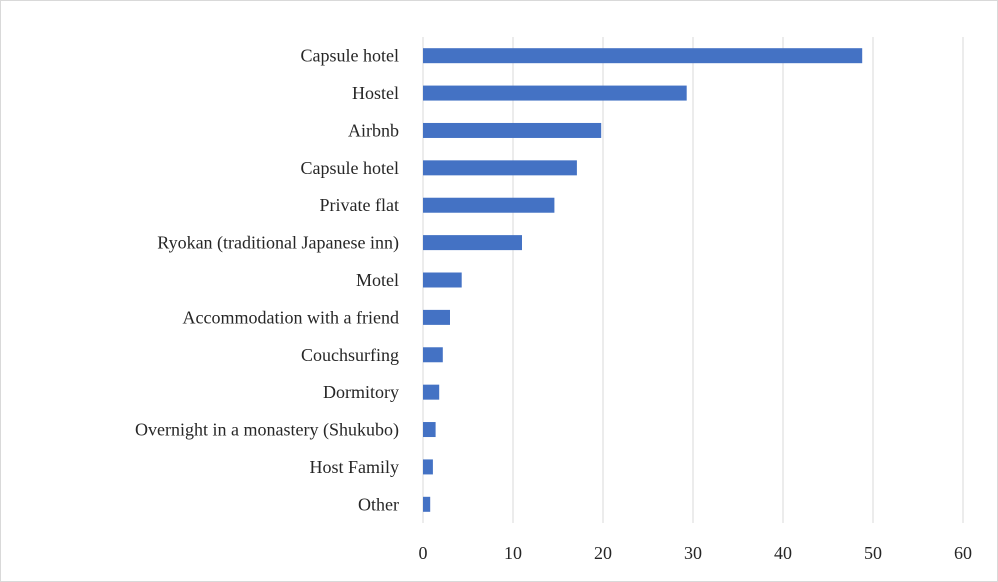 The width and height of the screenshot is (998, 582). I want to click on category-label: Host Family, so click(354, 467).